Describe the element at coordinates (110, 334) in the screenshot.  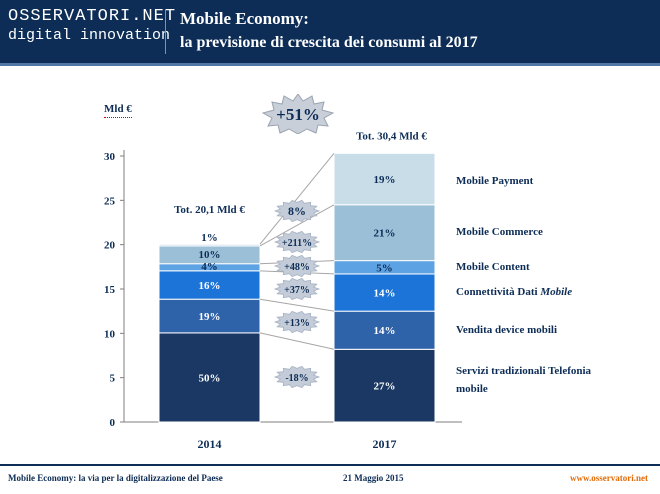
I see `y-tick-label: 10` at that location.